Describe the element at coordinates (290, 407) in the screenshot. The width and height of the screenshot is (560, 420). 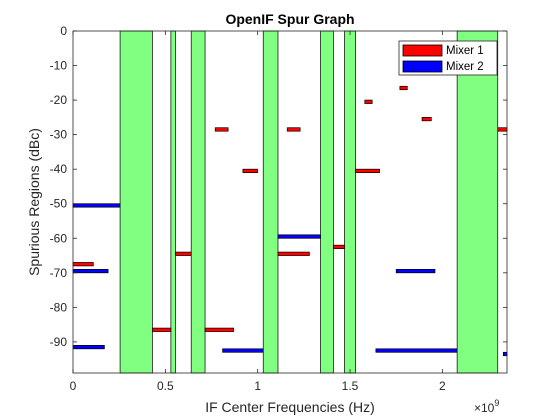
I see `x-axis-label: IF Center Frequencies (Hz)` at that location.